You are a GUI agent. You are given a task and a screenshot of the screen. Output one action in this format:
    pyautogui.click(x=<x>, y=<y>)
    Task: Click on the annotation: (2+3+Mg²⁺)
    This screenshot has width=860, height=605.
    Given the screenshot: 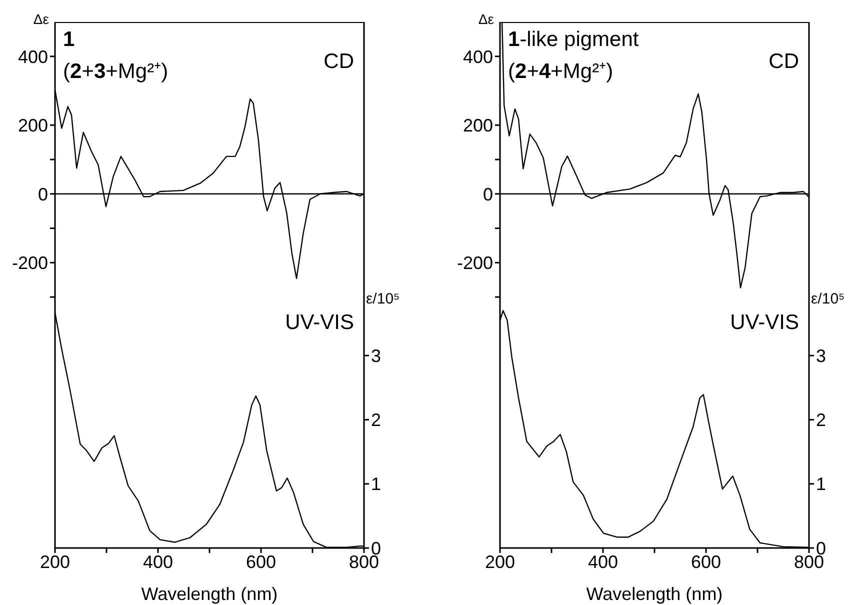 What is the action you would take?
    pyautogui.click(x=115, y=71)
    